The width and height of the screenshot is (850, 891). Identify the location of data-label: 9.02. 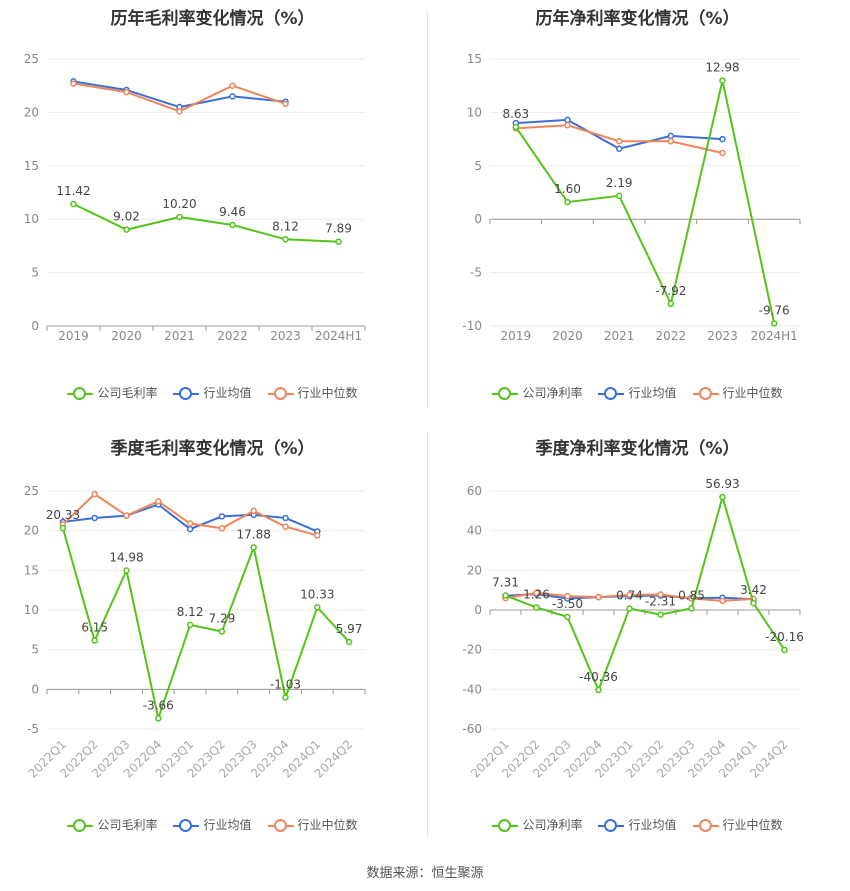
(126, 217).